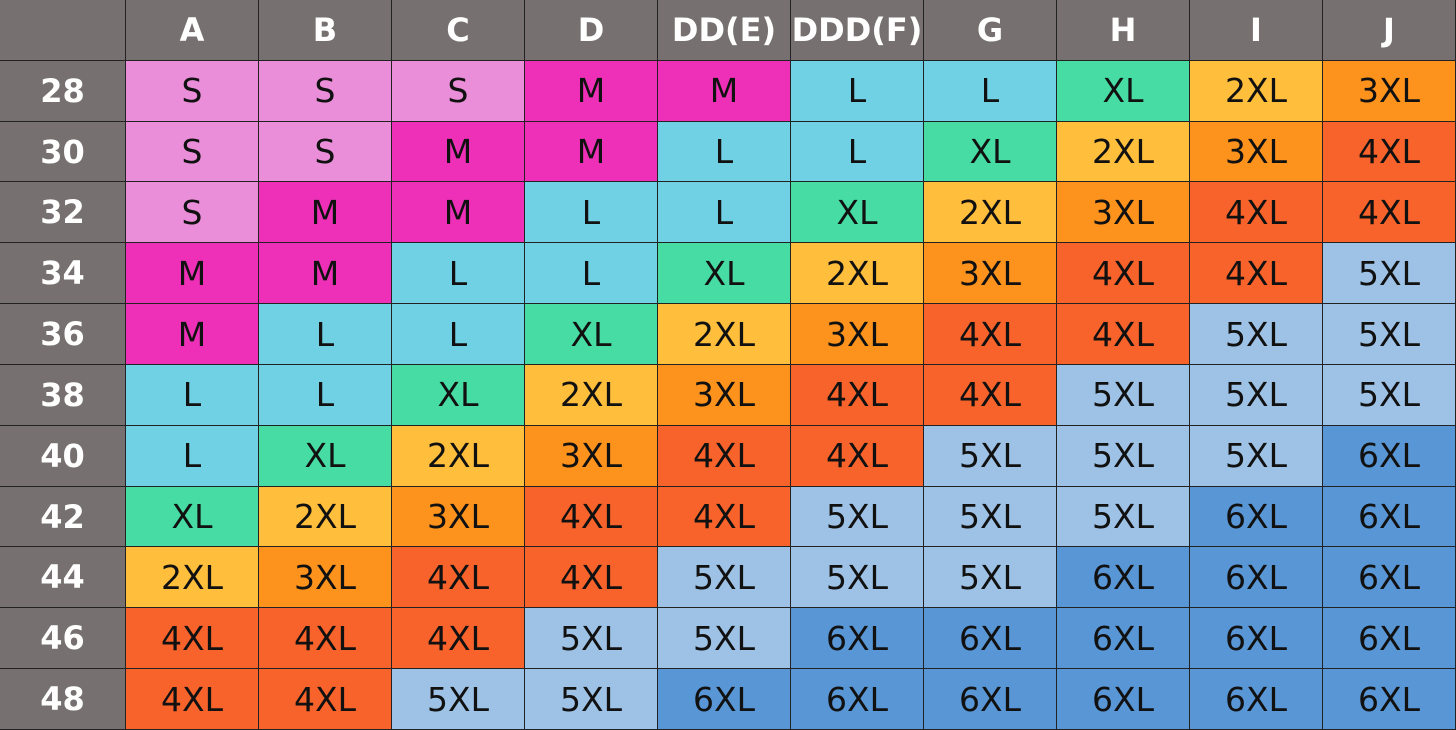 This screenshot has height=730, width=1456. What do you see at coordinates (192, 30) in the screenshot?
I see `column-header: A` at bounding box center [192, 30].